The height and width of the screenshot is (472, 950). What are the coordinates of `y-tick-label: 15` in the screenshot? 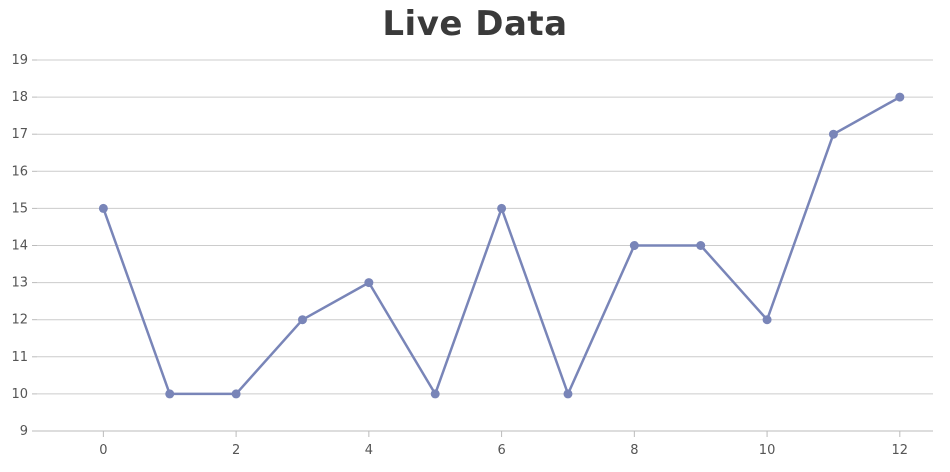 It's located at (19, 208).